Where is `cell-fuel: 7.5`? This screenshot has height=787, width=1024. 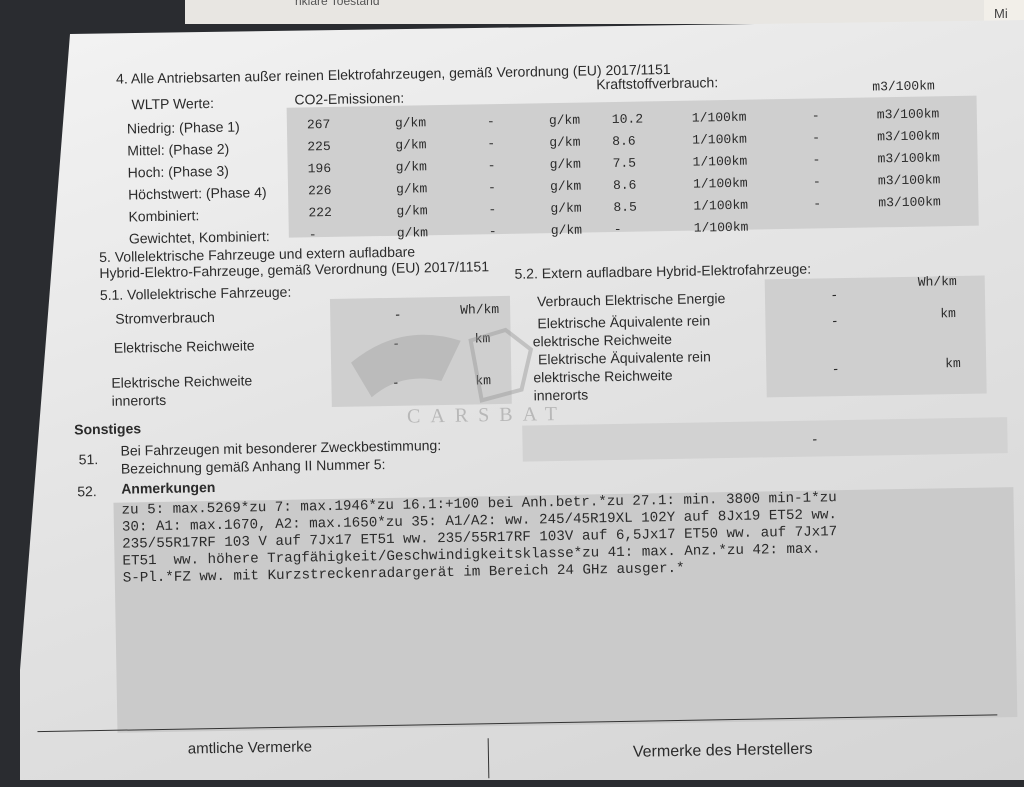 cell-fuel: 7.5 is located at coordinates (624, 163).